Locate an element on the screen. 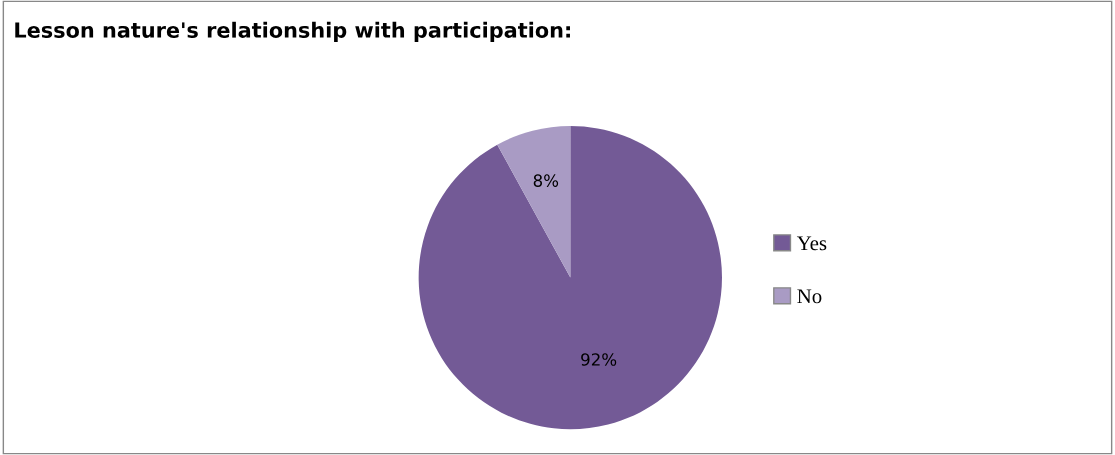 This screenshot has width=1115, height=455. data-label: 92% is located at coordinates (599, 359).